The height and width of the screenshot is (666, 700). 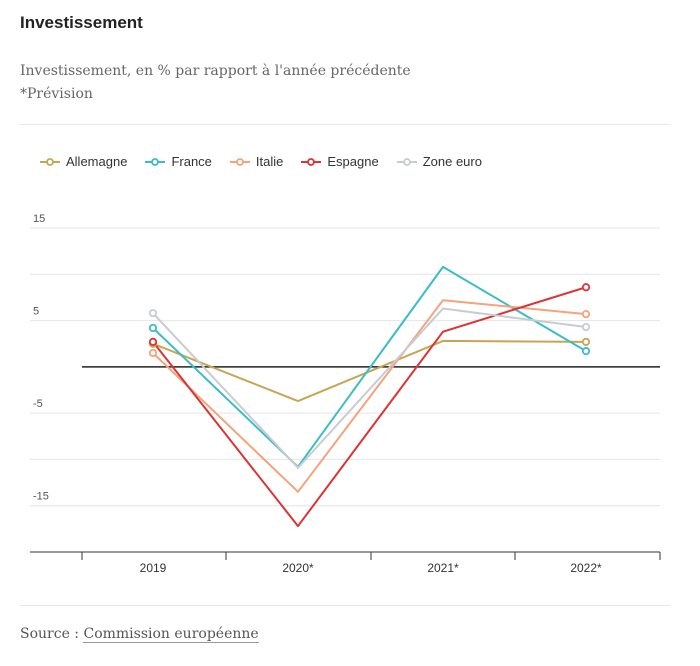 I want to click on legend-label: France, so click(x=191, y=161).